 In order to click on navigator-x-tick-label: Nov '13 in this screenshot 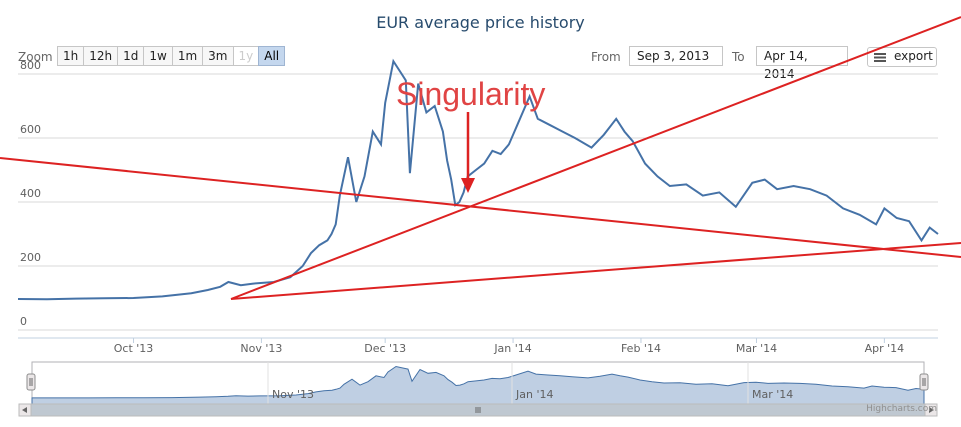, I will do `click(293, 394)`.